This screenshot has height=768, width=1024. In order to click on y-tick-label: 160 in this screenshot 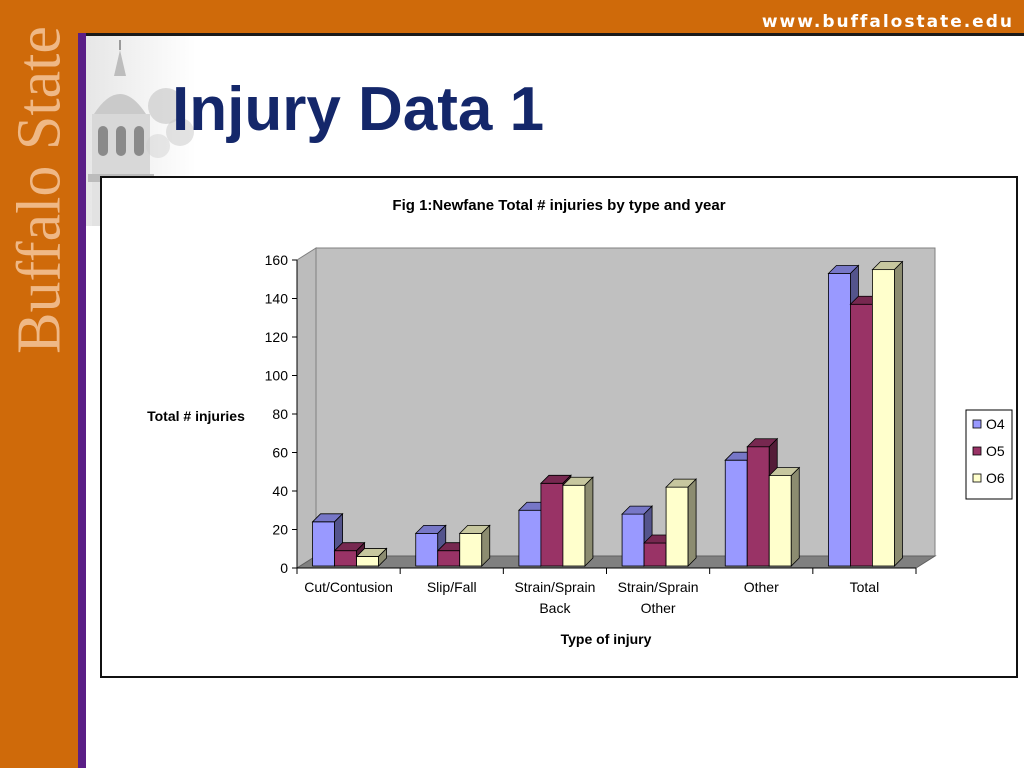, I will do `click(277, 260)`.